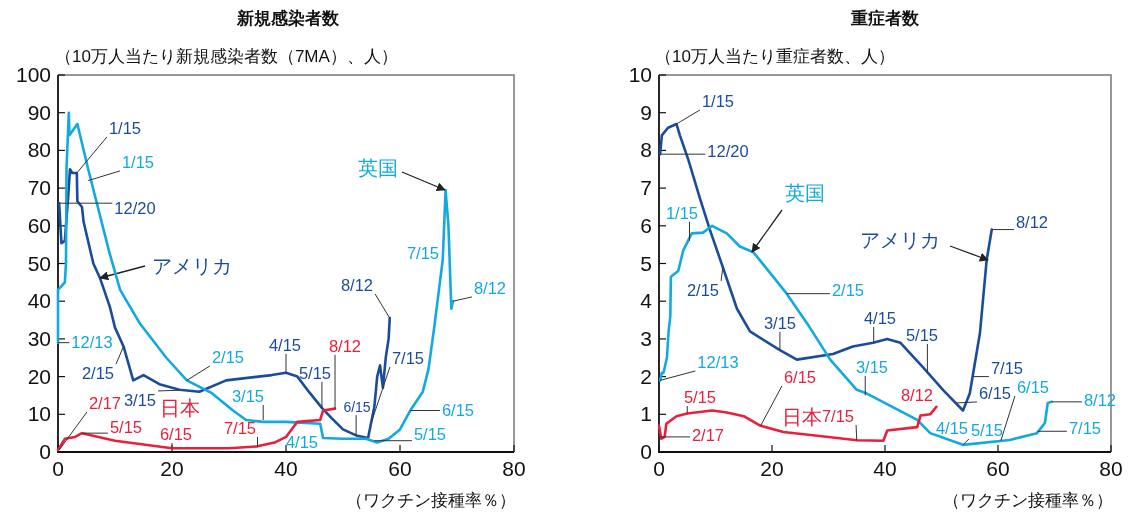 The width and height of the screenshot is (1131, 514). What do you see at coordinates (646, 338) in the screenshot?
I see `y-tick-label: 3` at bounding box center [646, 338].